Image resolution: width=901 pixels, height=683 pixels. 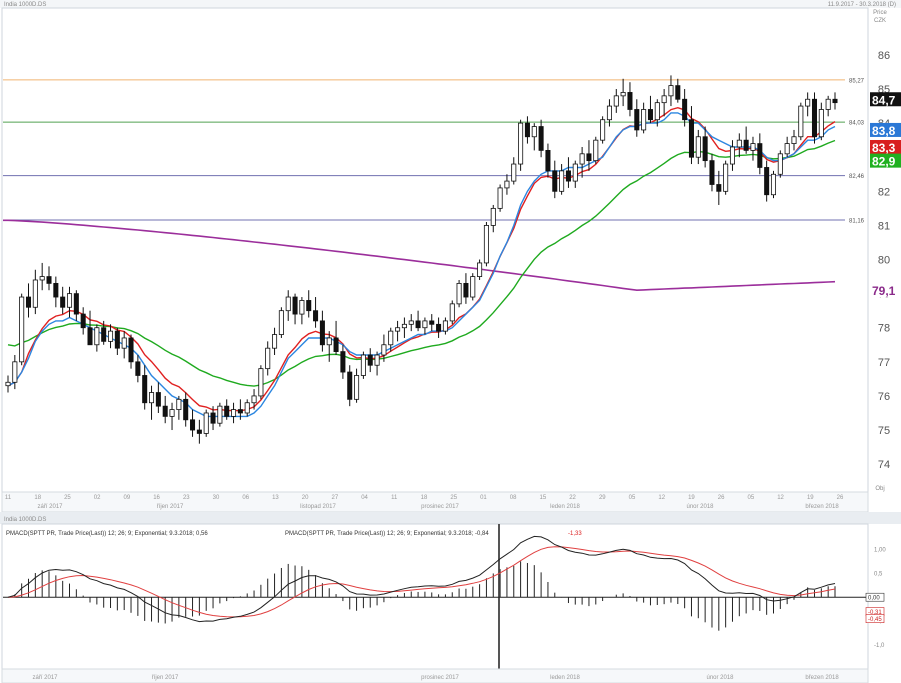 I want to click on x-day-tick: 29, so click(x=602, y=498).